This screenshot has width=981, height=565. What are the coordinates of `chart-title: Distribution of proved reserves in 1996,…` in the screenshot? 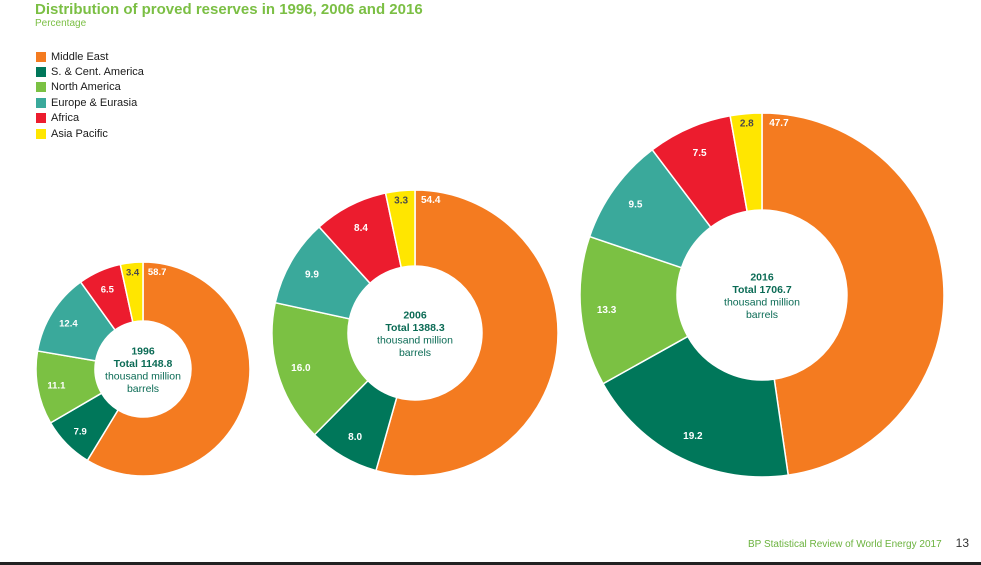 It's located at (229, 9).